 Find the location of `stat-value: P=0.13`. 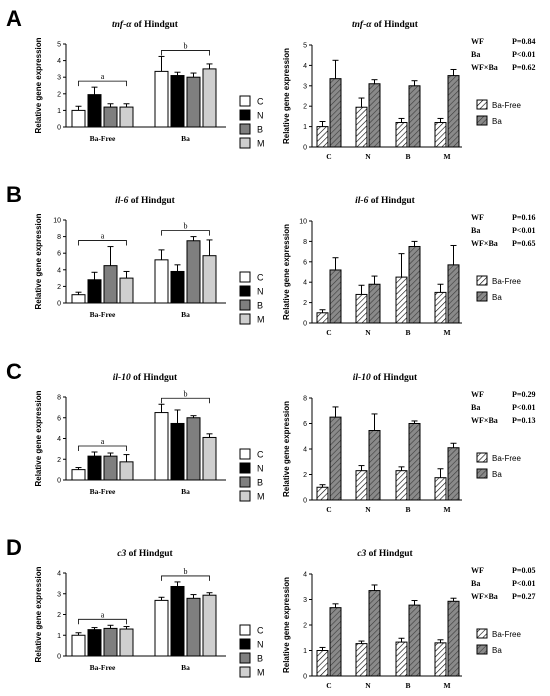

stat-value: P=0.13 is located at coordinates (523, 420).